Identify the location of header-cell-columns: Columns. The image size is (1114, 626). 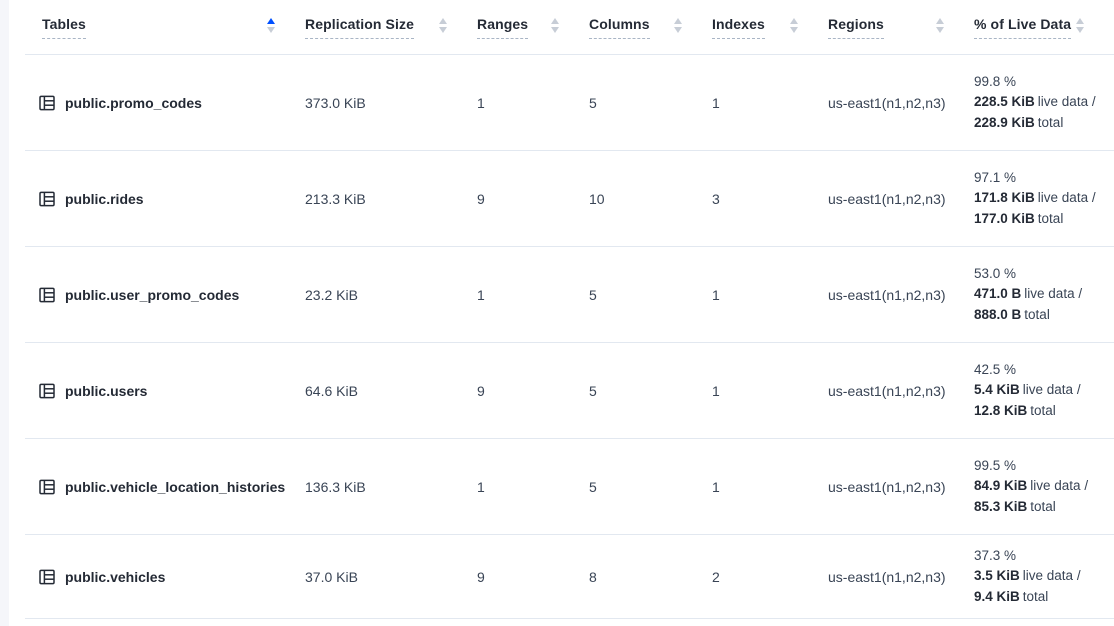
(650, 27).